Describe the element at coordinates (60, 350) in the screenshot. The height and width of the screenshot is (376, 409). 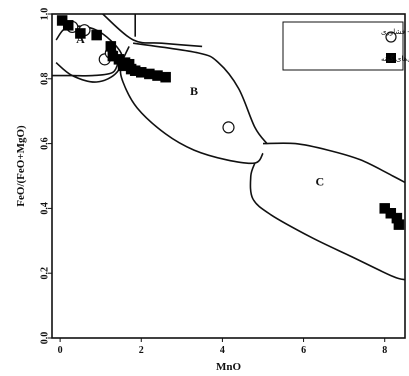
I see `x-tick-label: 0` at that location.